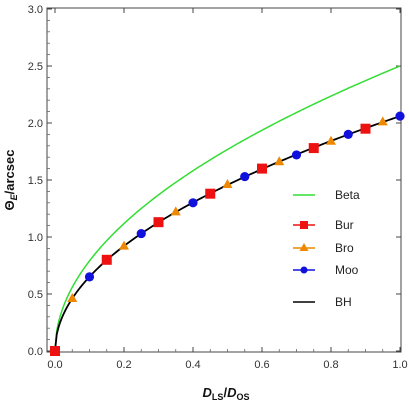 This screenshot has height=405, width=409. Describe the element at coordinates (304, 225) in the screenshot. I see `legend-bur-marker` at that location.